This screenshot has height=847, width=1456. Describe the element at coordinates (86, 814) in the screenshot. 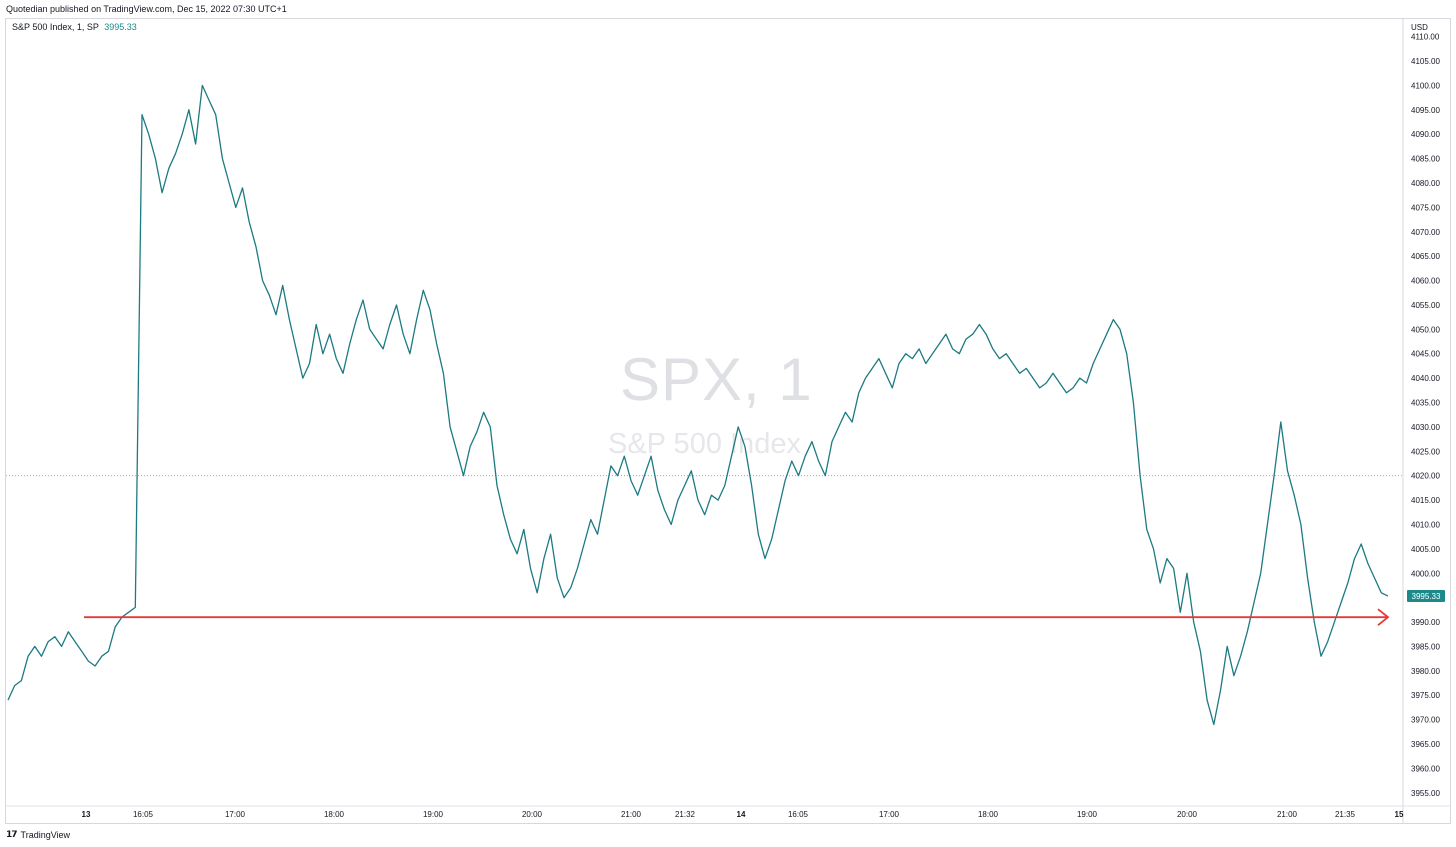

I see `x-tick-label: 13` at that location.